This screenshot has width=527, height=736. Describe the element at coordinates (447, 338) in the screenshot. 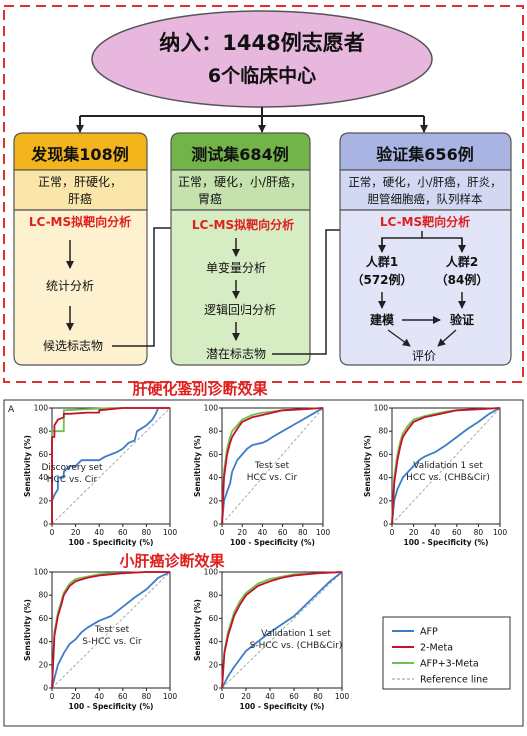

I see `verify-to-eval-arrow` at that location.